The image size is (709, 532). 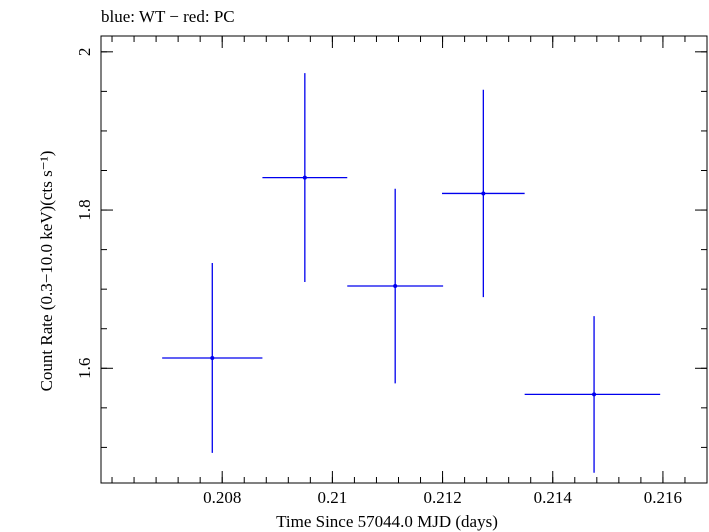 What do you see at coordinates (333, 497) in the screenshot?
I see `x-tick-label: 0.21` at bounding box center [333, 497].